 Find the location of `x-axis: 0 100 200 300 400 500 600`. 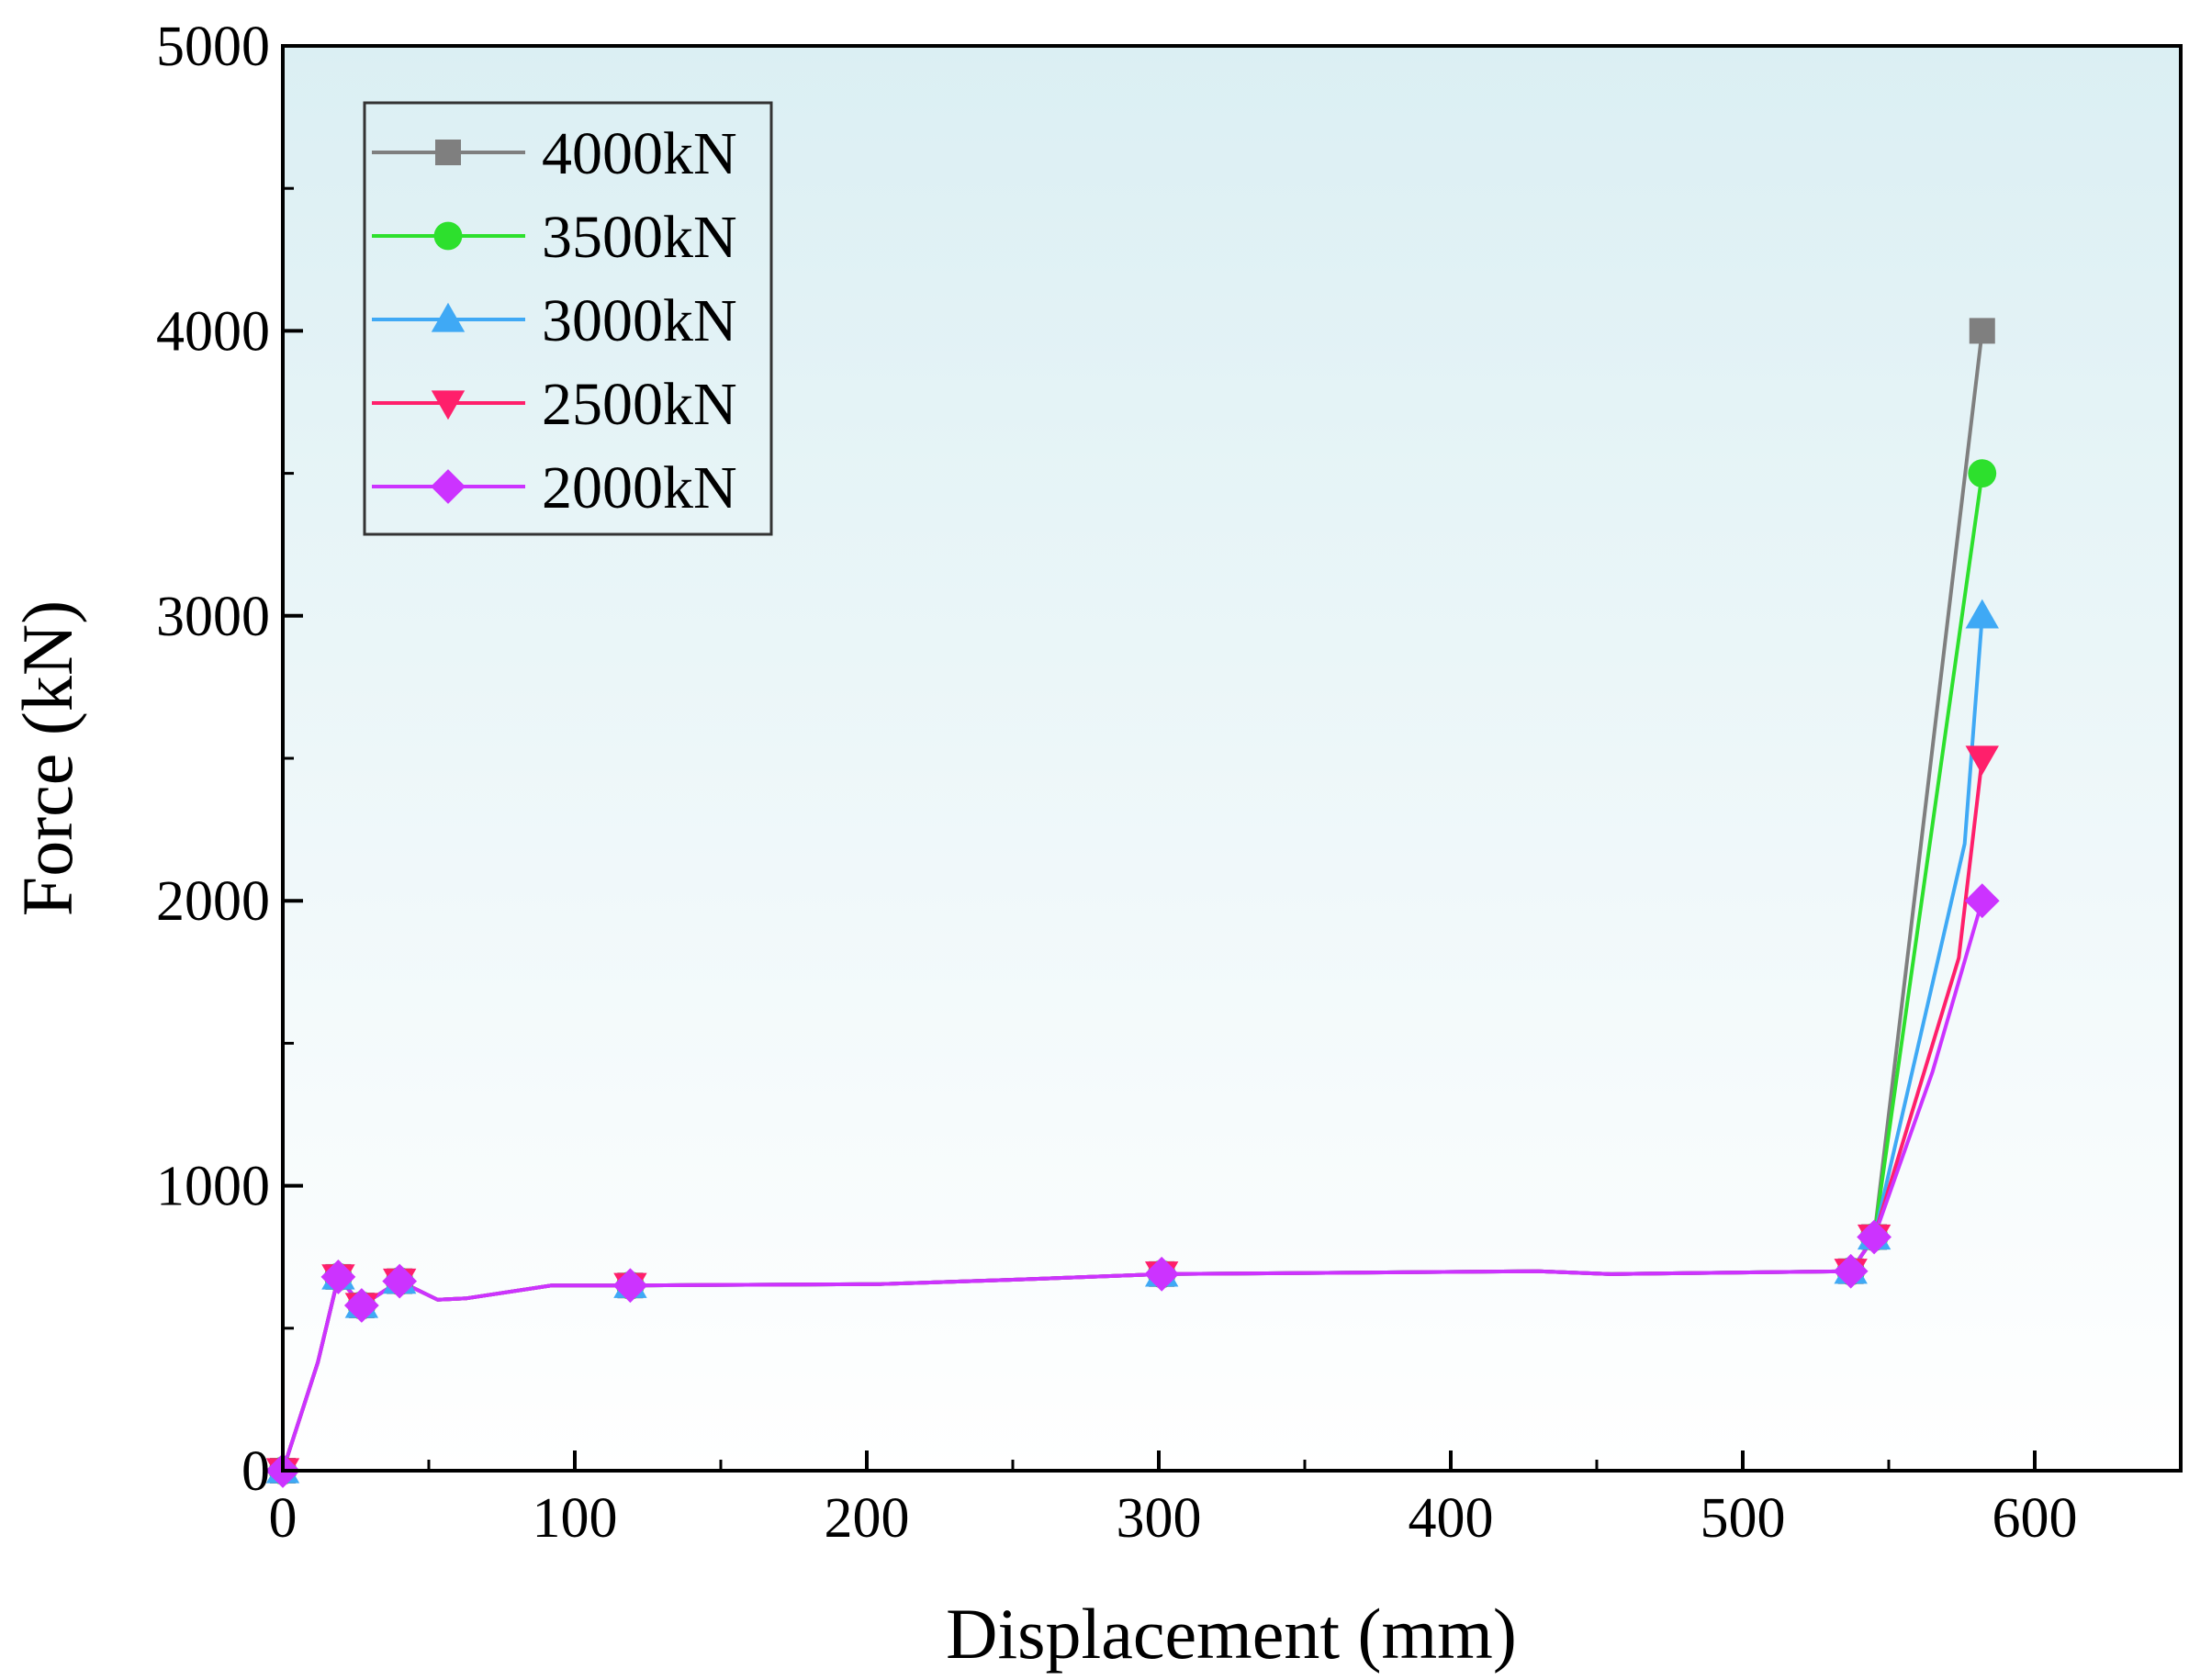

x-axis: 0 100 200 300 400 500 600 is located at coordinates (1174, 1500).